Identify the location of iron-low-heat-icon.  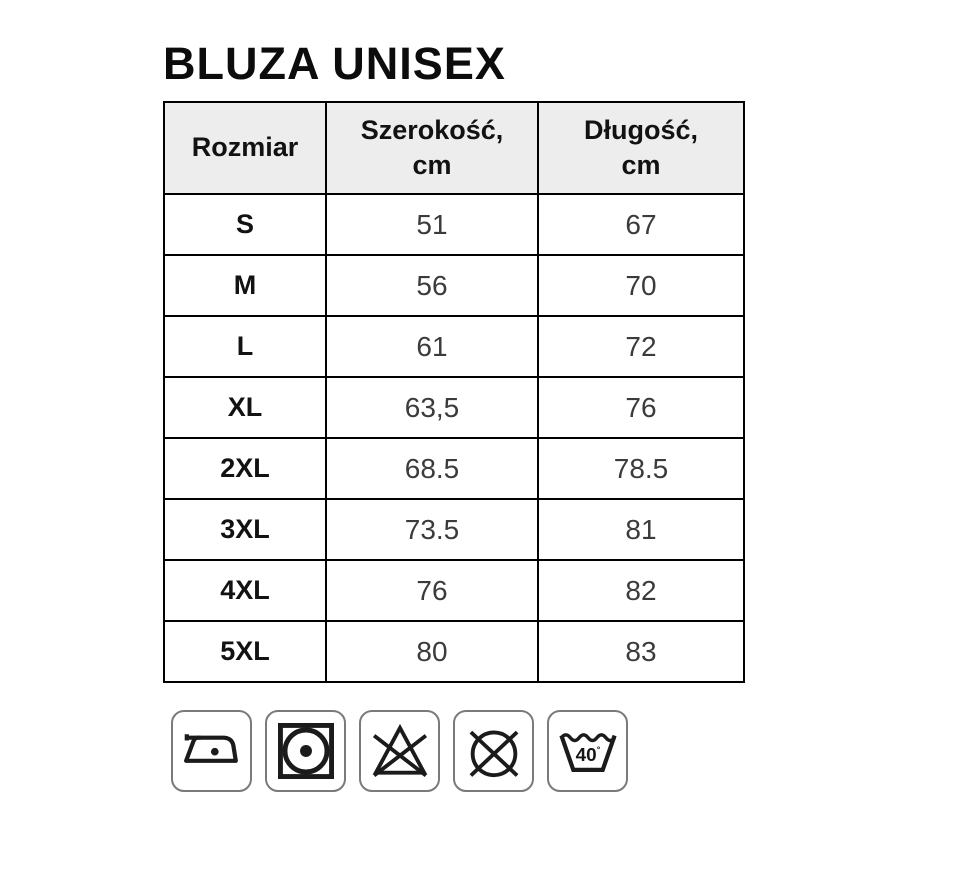
(211, 751).